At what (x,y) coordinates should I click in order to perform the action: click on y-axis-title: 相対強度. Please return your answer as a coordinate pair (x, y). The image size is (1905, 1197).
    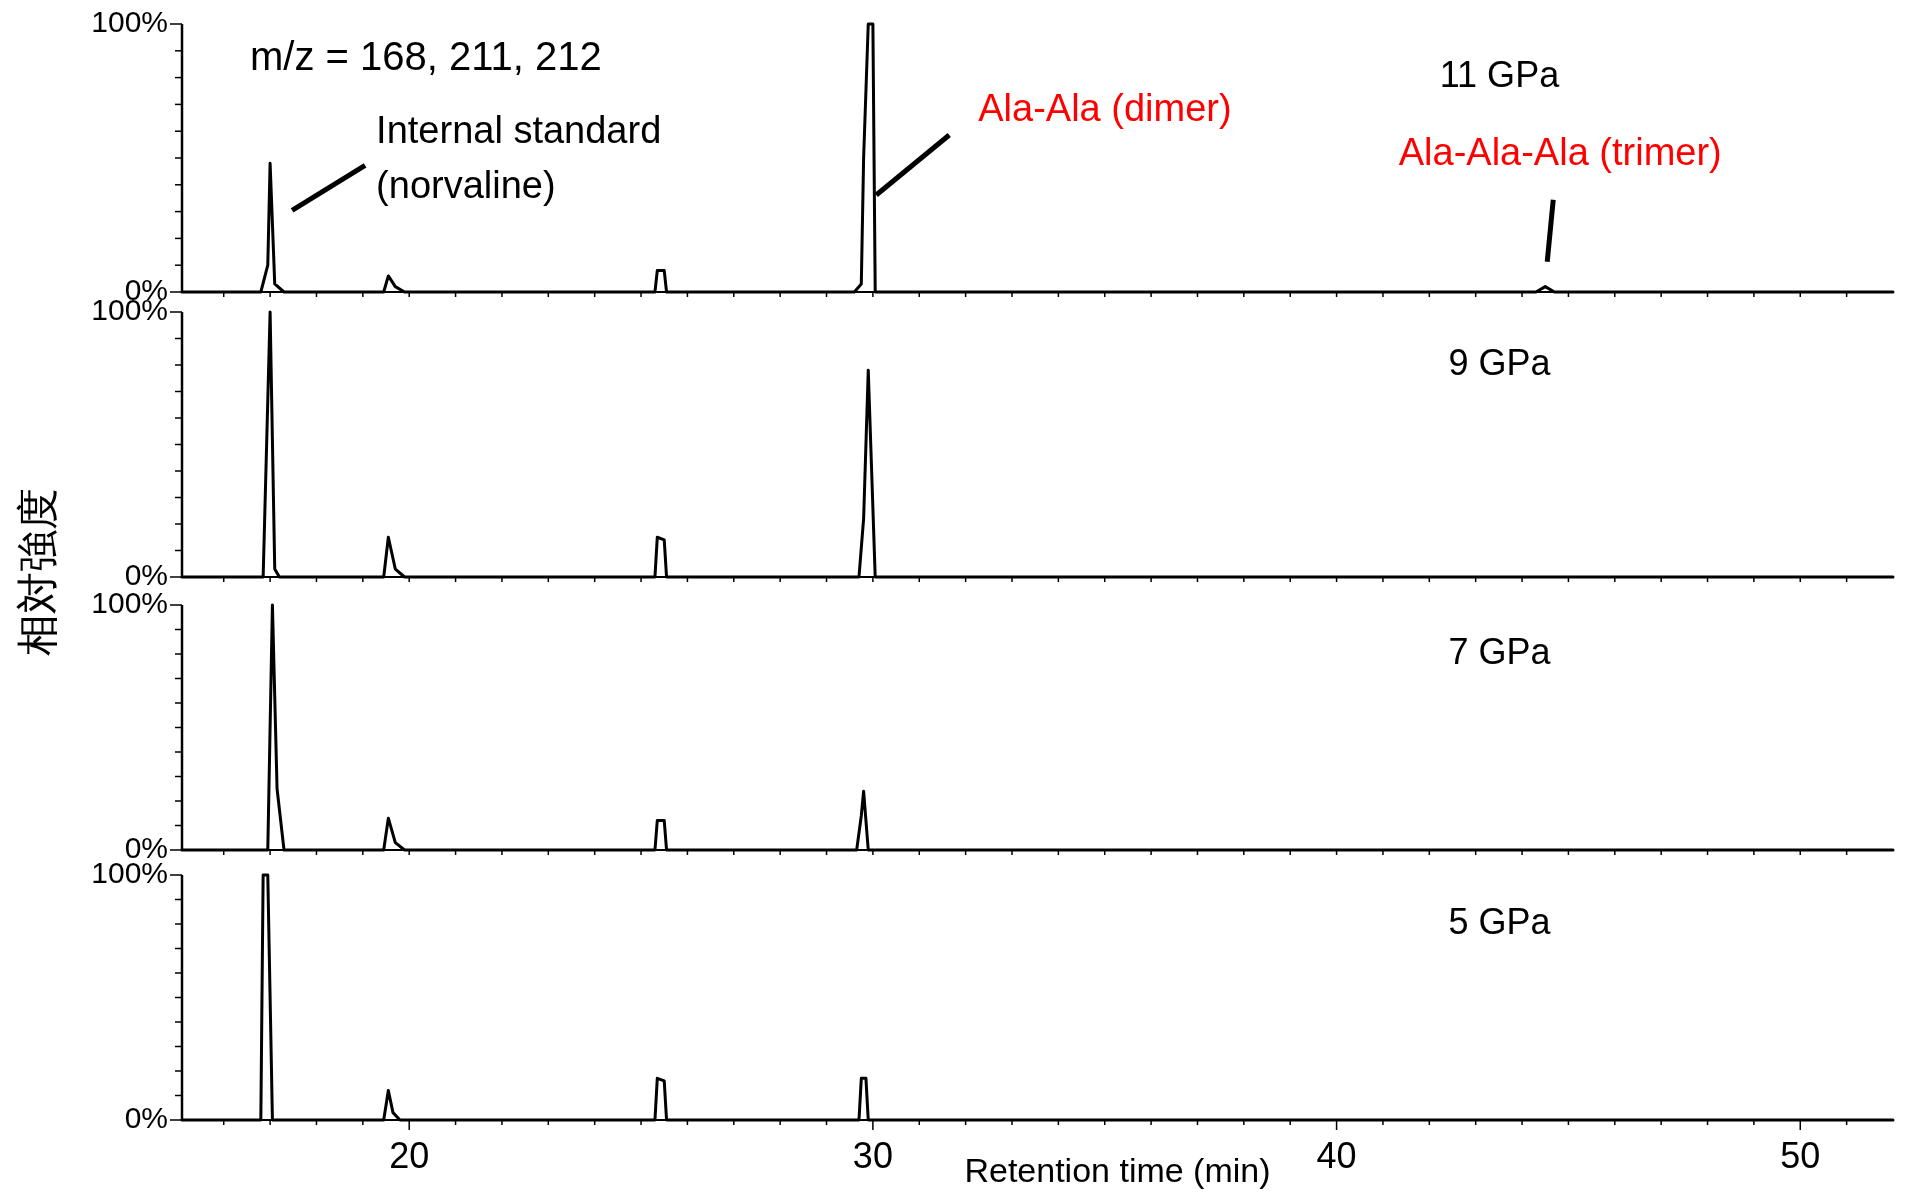
    Looking at the image, I should click on (37, 572).